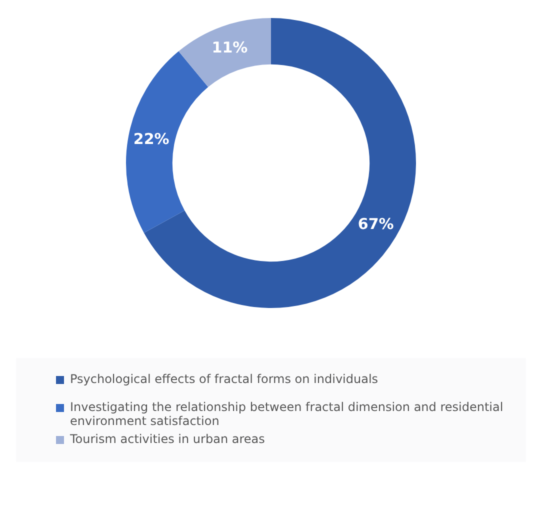 Image resolution: width=542 pixels, height=508 pixels. What do you see at coordinates (167, 439) in the screenshot?
I see `legend-label: Tourism activities in urban areas` at bounding box center [167, 439].